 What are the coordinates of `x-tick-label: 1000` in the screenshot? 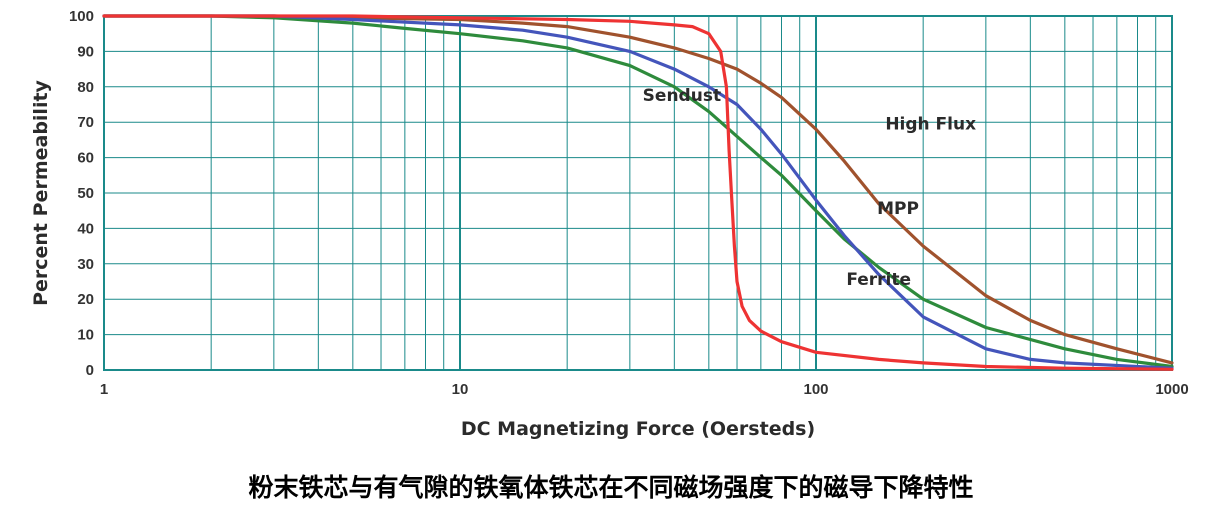 It's located at (1171, 389).